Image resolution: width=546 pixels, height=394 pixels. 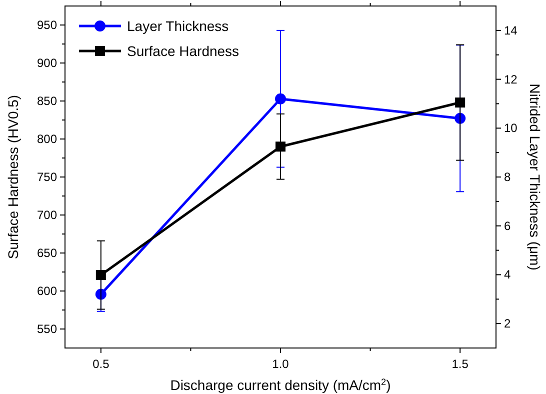 What do you see at coordinates (460, 364) in the screenshot?
I see `x-tick-label: 1.5` at bounding box center [460, 364].